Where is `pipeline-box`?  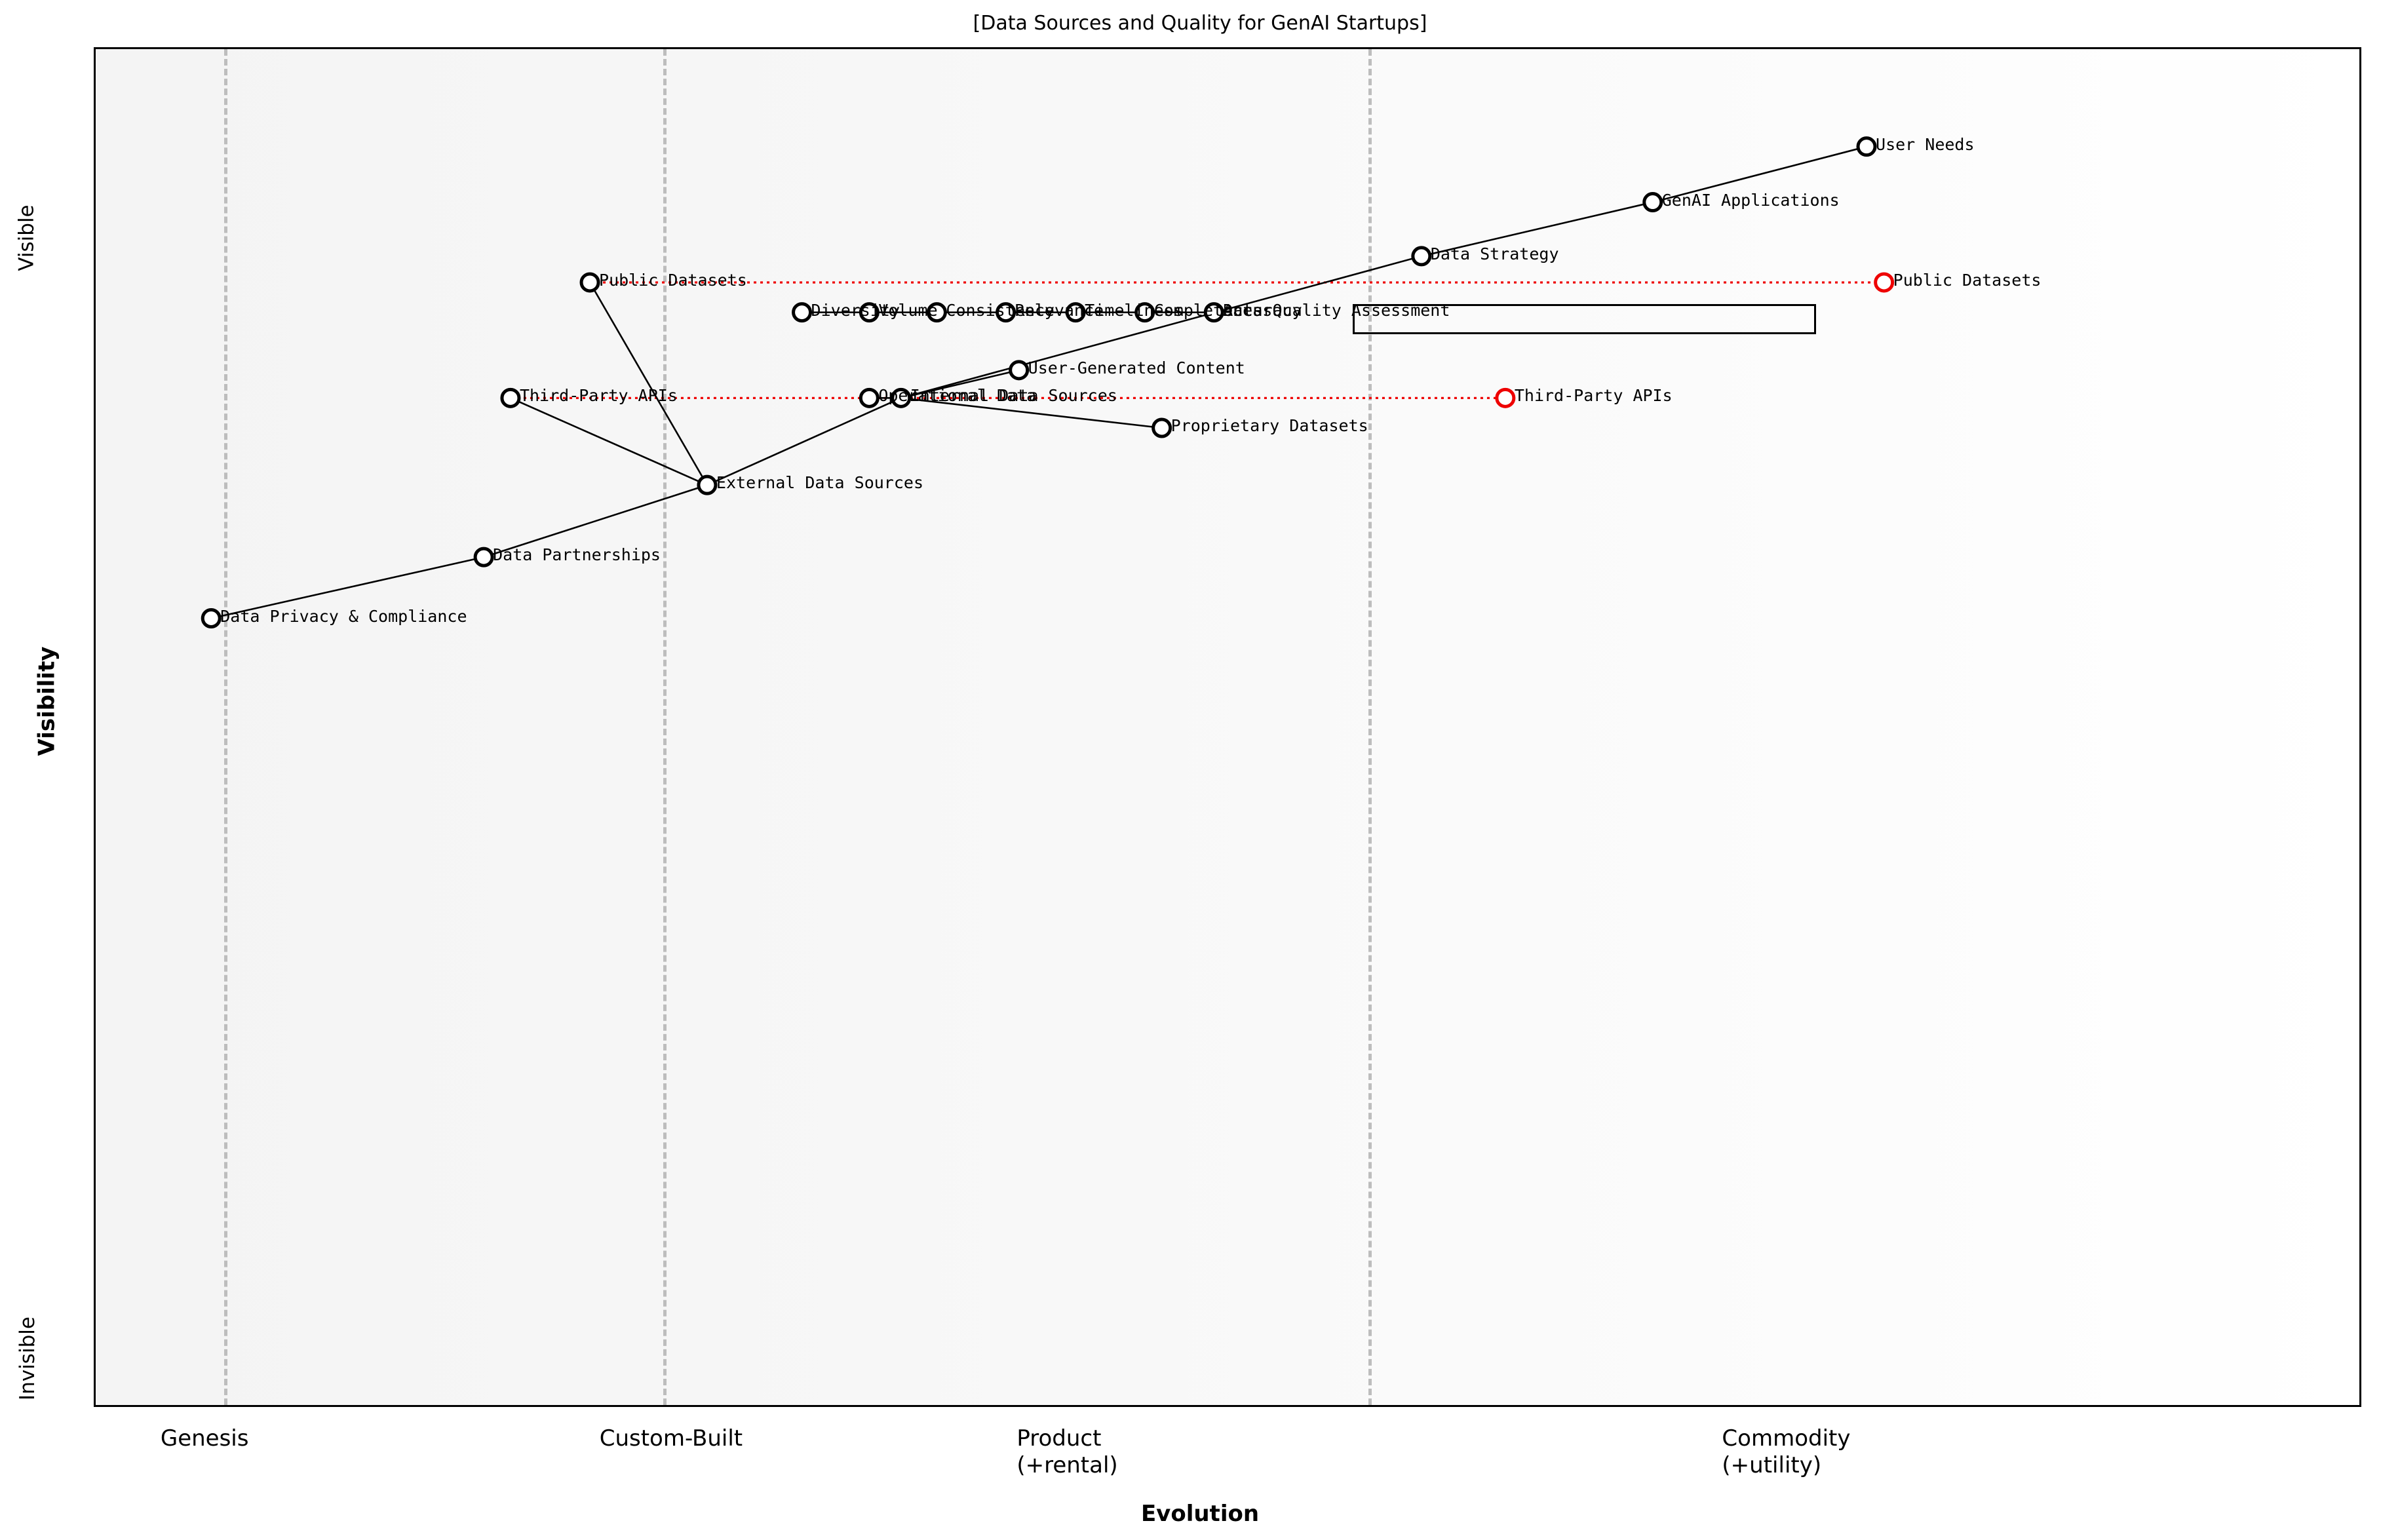
pipeline-box is located at coordinates (1584, 319).